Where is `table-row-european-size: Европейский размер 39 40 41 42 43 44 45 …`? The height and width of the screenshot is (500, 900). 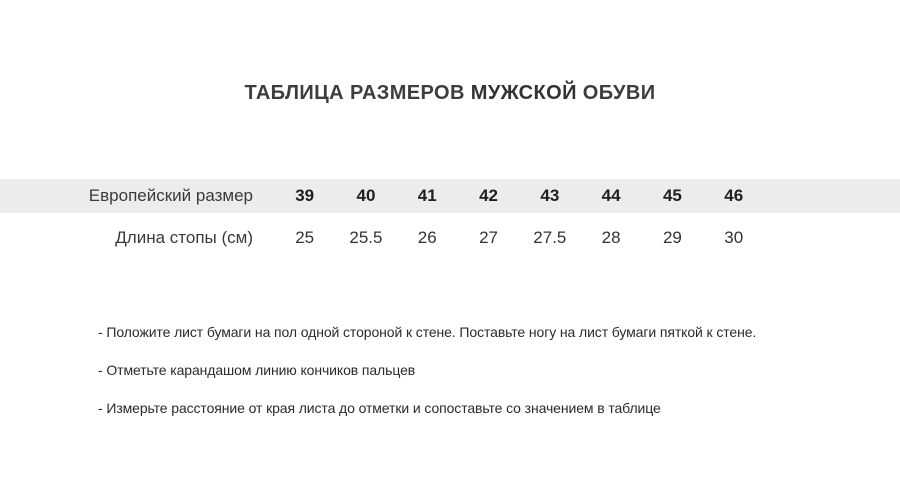
table-row-european-size: Европейский размер 39 40 41 42 43 44 45 … is located at coordinates (450, 196).